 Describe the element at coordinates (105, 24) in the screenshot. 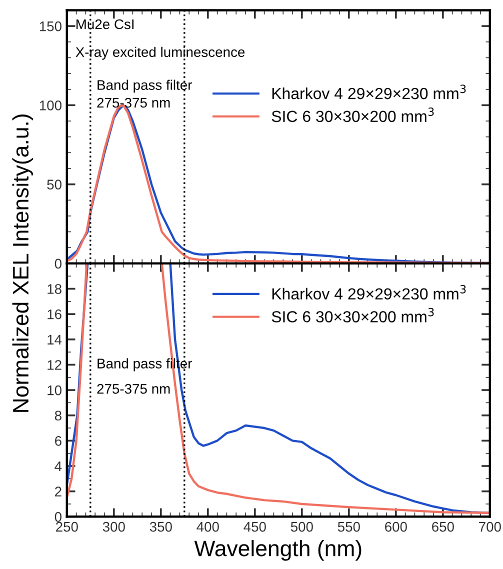

I see `annotation: Mu2e CsI` at that location.